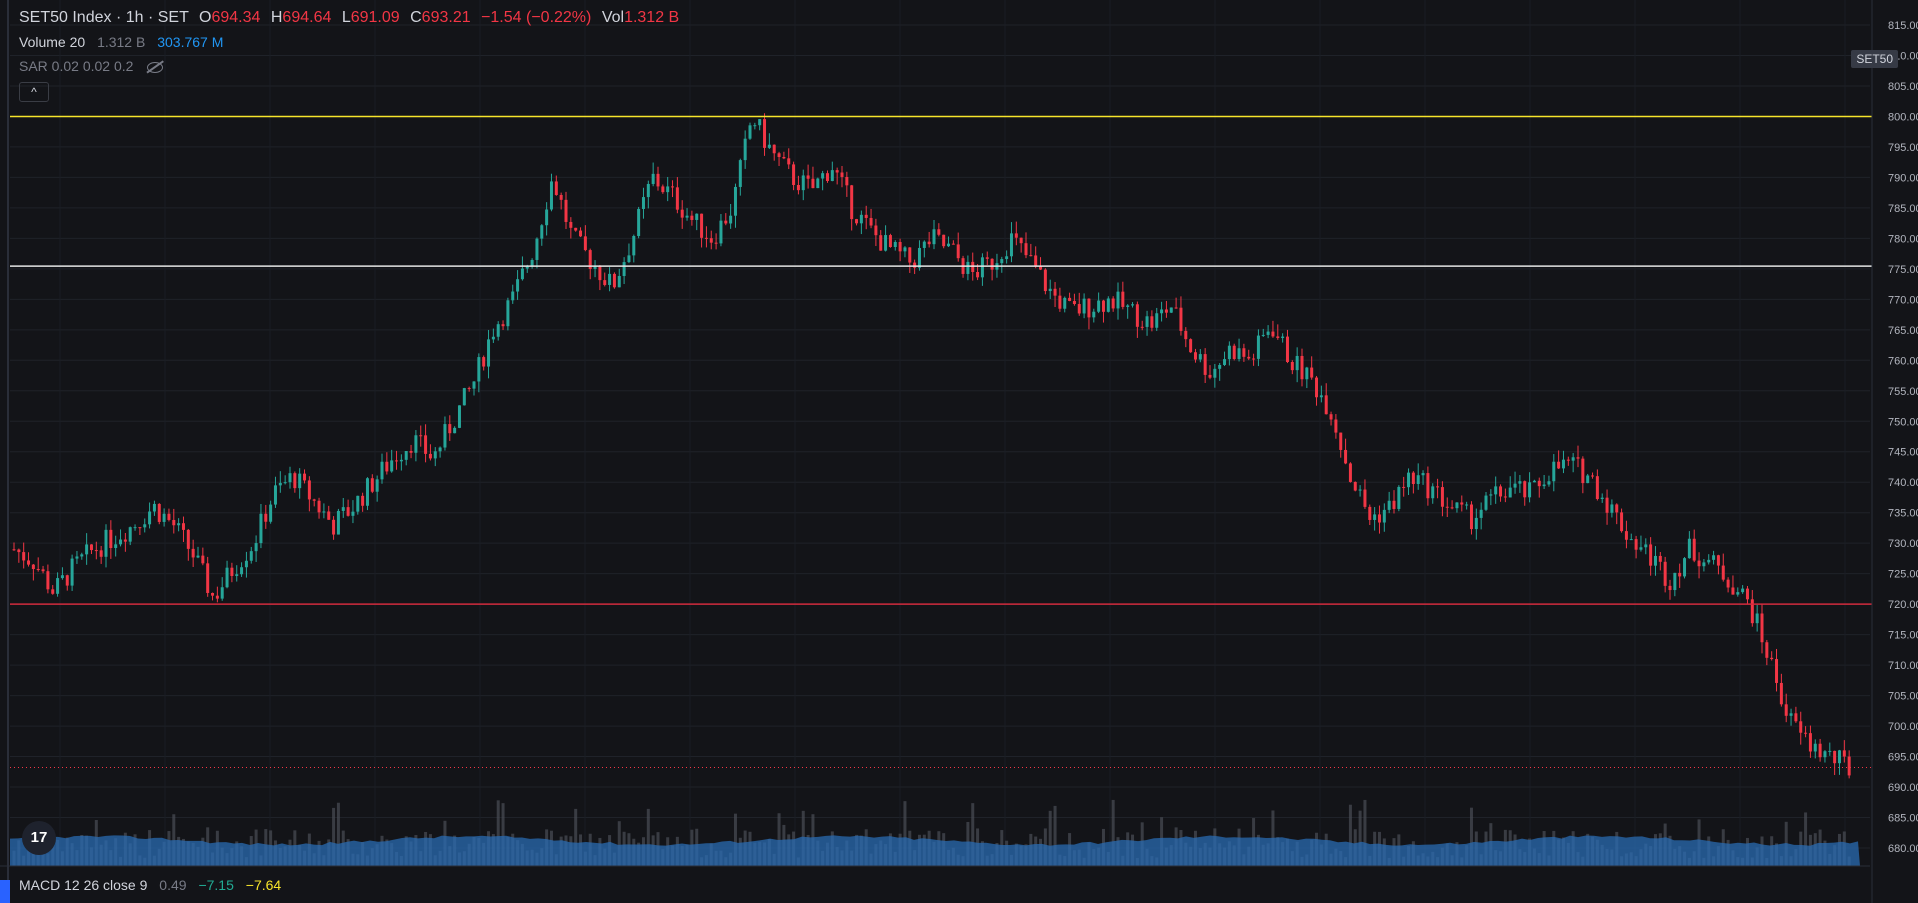  Describe the element at coordinates (1903, 117) in the screenshot. I see `price-tick-label: 800.00` at that location.